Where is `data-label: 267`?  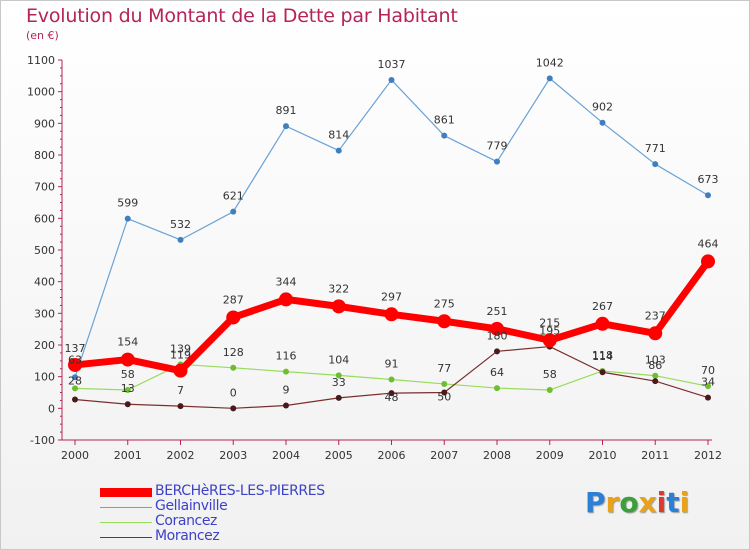
data-label: 267 is located at coordinates (602, 306).